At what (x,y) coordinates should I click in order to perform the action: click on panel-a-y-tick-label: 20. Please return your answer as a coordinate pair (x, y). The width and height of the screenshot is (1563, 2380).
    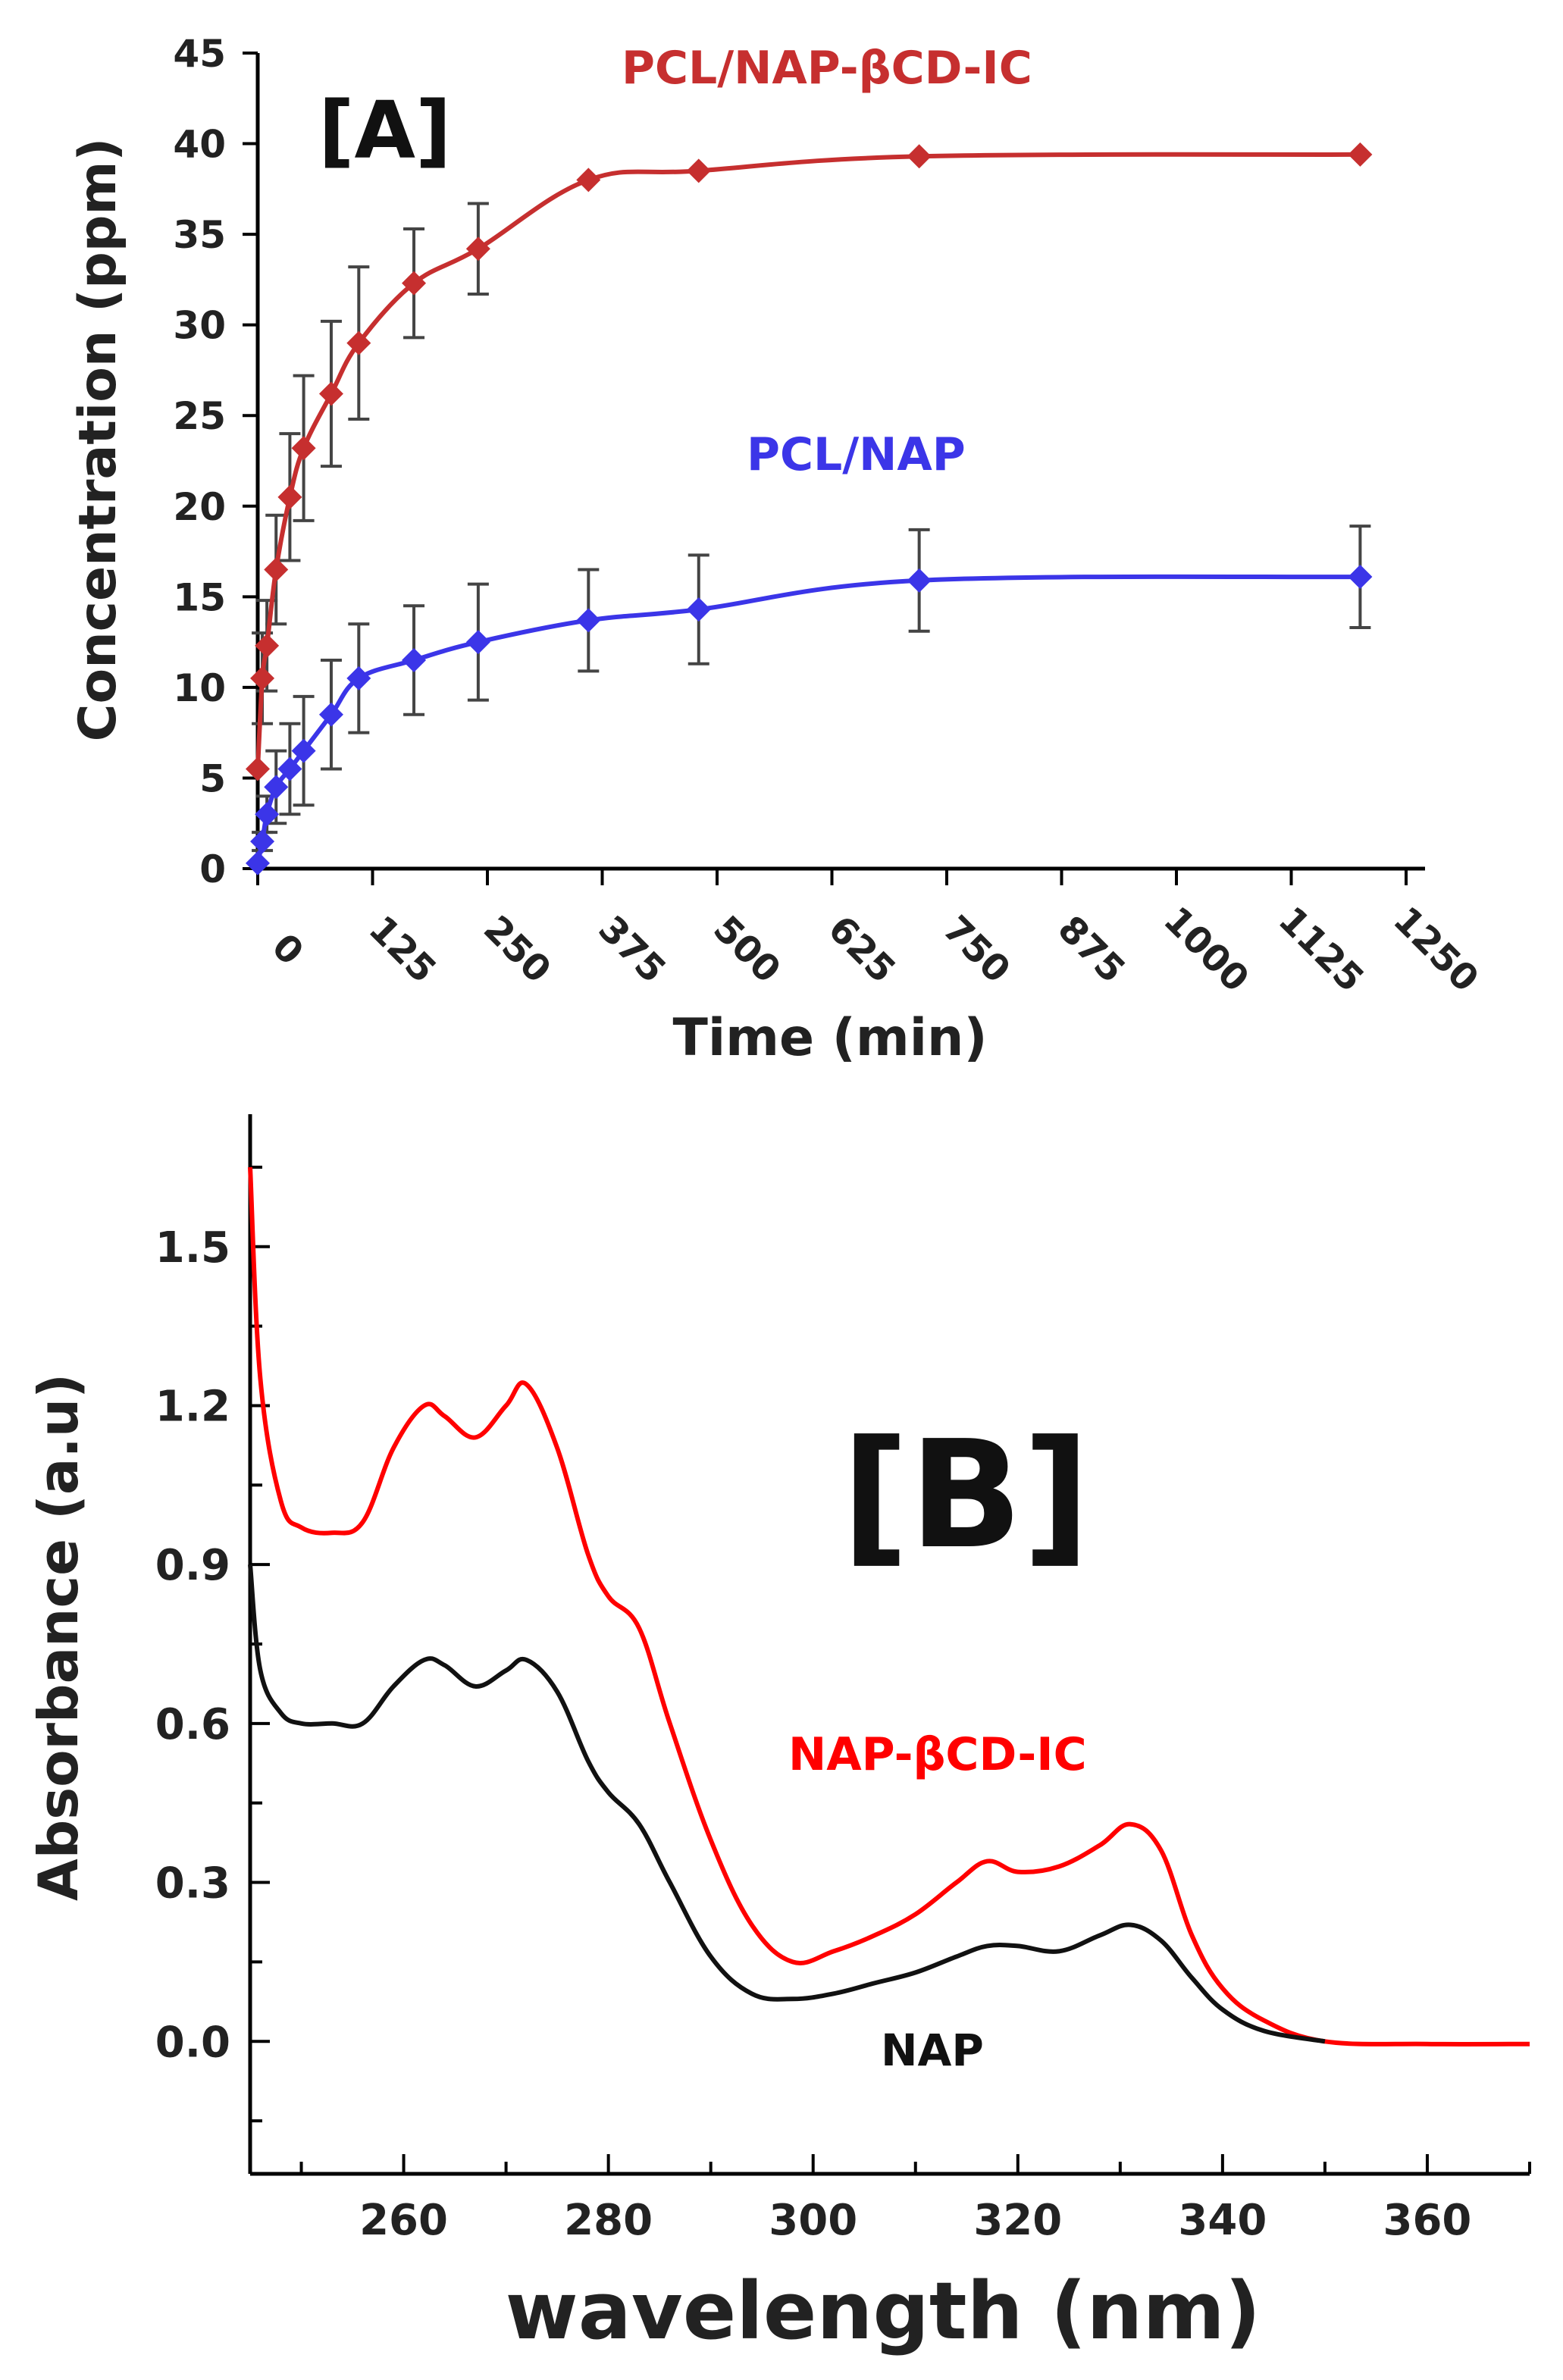
    Looking at the image, I should click on (199, 507).